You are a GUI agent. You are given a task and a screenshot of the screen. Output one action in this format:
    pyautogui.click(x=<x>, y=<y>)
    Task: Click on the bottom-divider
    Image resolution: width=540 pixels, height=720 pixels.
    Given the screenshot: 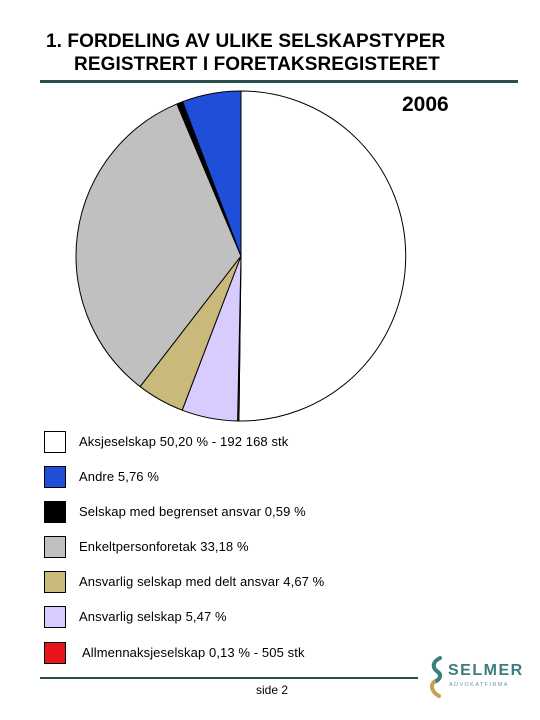 What is the action you would take?
    pyautogui.click(x=229, y=678)
    